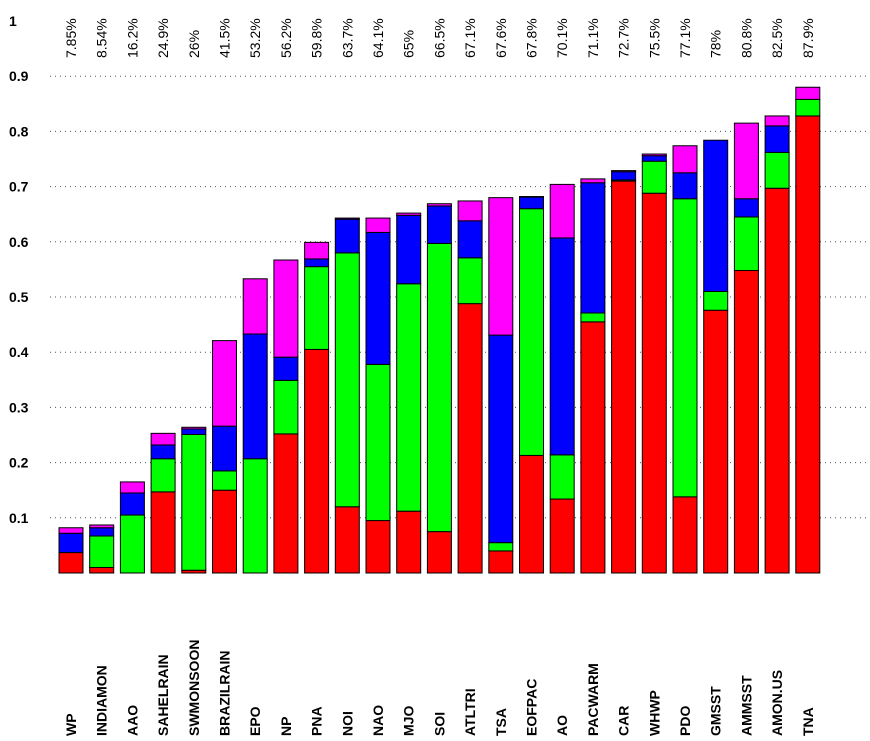 The width and height of the screenshot is (870, 741). What do you see at coordinates (163, 695) in the screenshot?
I see `x-tick-label: SAHELRAIN` at bounding box center [163, 695].